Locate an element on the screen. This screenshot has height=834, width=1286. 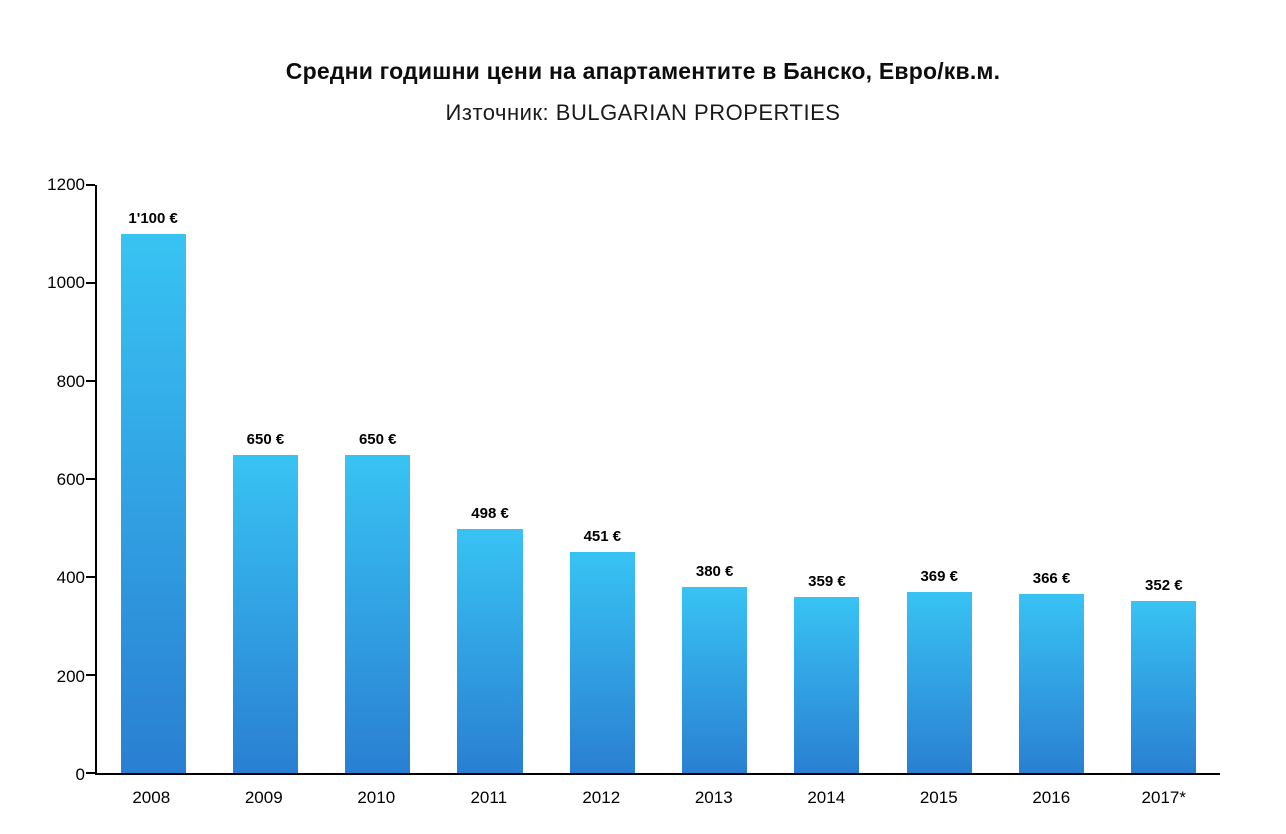
bar-2010 is located at coordinates (378, 613).